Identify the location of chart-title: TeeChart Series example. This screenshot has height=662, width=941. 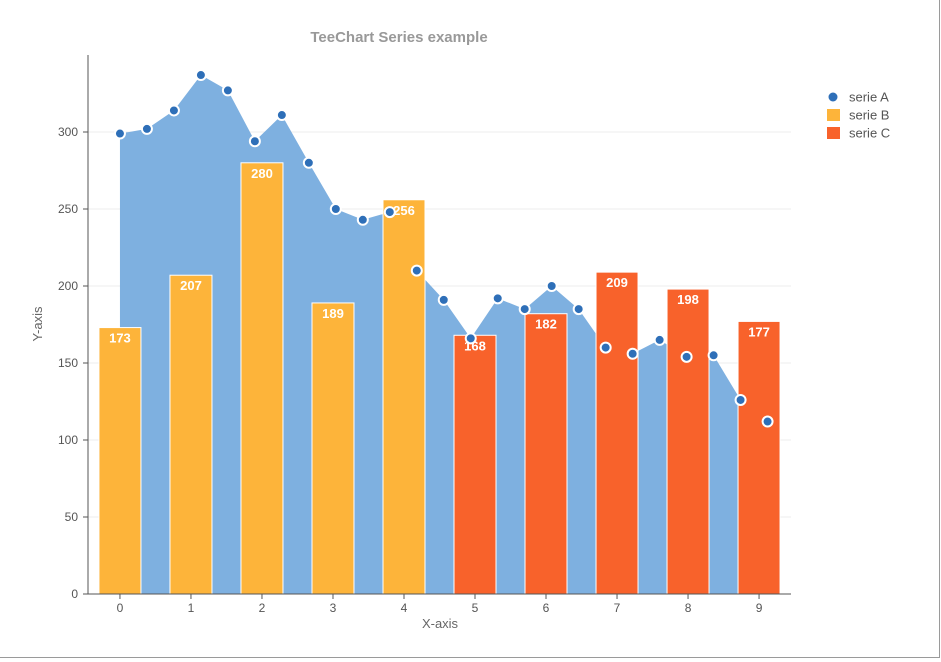
(398, 37).